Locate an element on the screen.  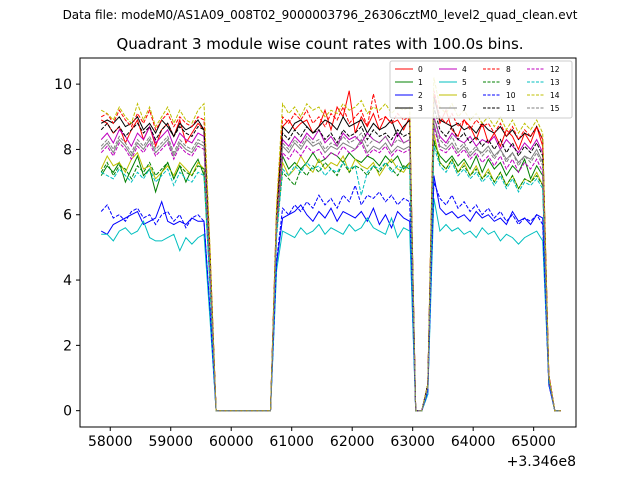
legend-label-2: 2 is located at coordinates (420, 95).